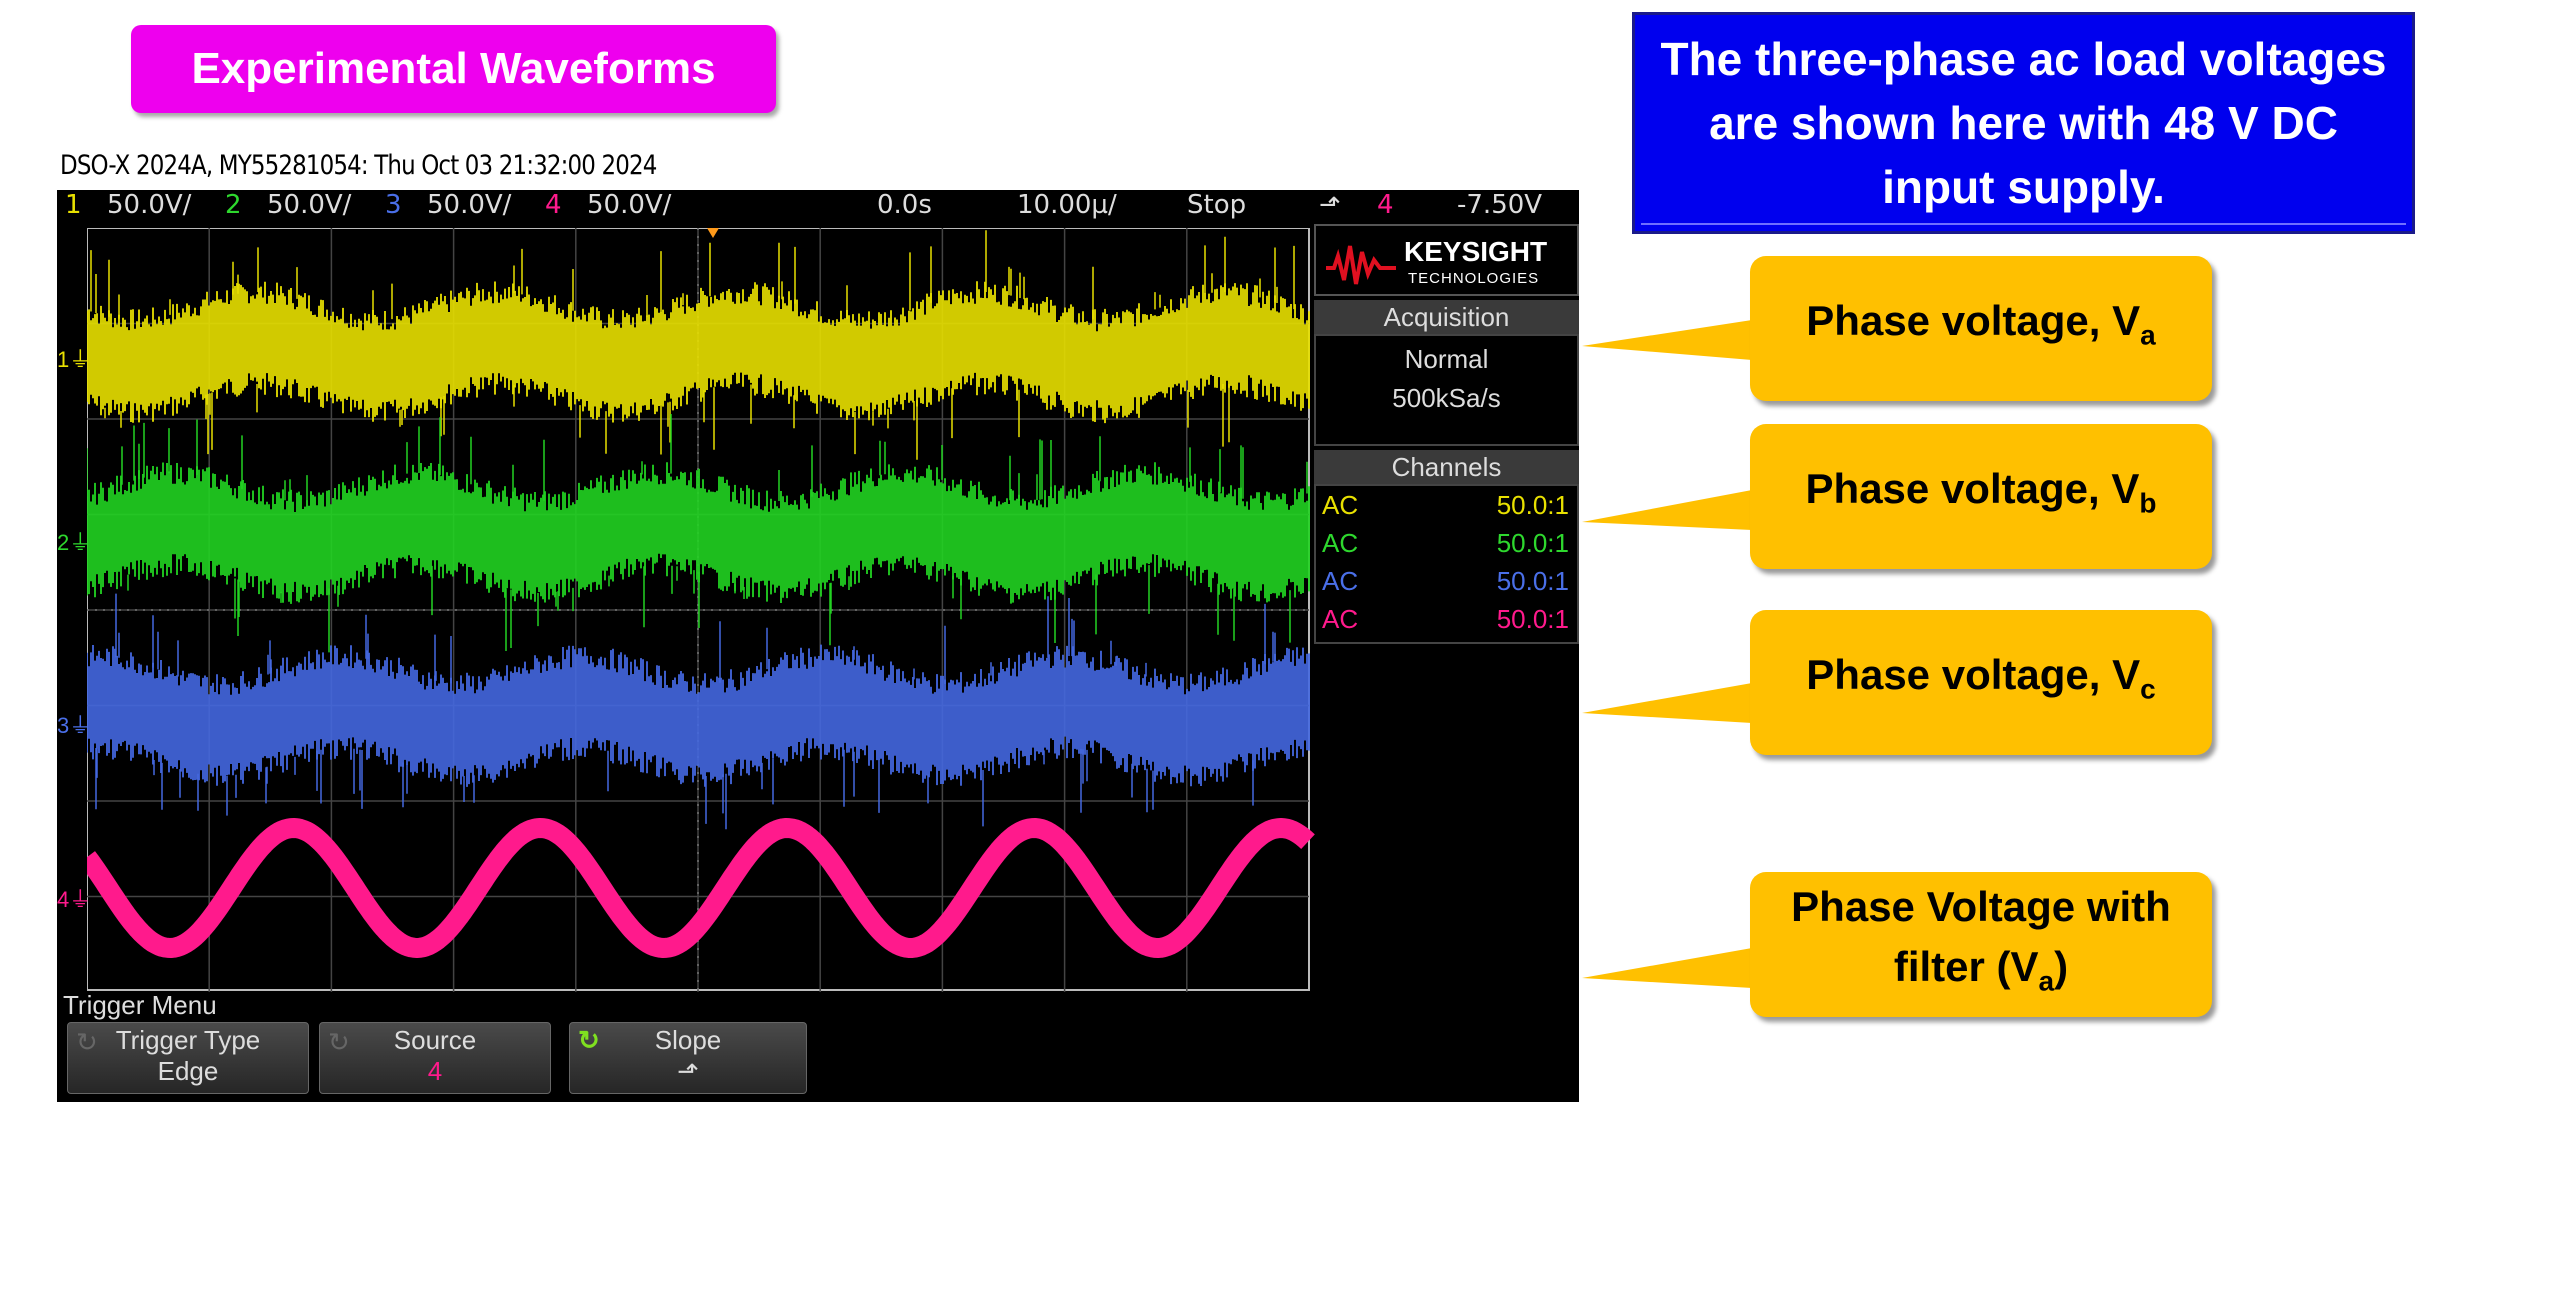 The image size is (2558, 1303). Describe the element at coordinates (1067, 205) in the screenshot. I see `time-scale: 10.00µ/` at that location.